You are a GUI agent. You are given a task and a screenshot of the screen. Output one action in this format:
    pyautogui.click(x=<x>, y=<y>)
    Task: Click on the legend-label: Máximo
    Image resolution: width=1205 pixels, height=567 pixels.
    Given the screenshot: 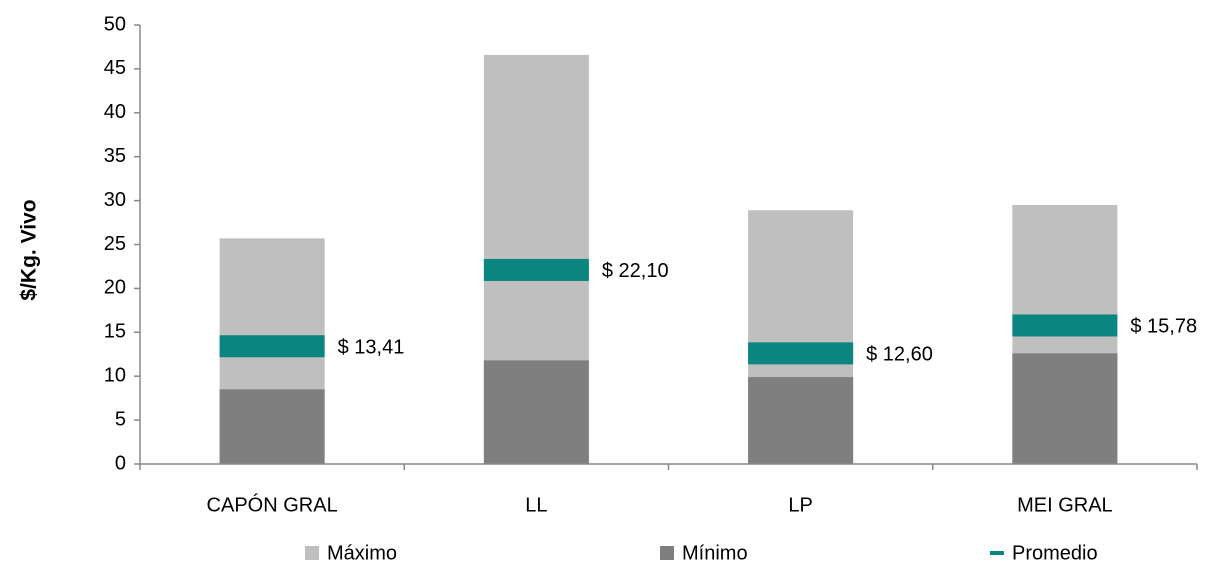 What is the action you would take?
    pyautogui.click(x=362, y=553)
    